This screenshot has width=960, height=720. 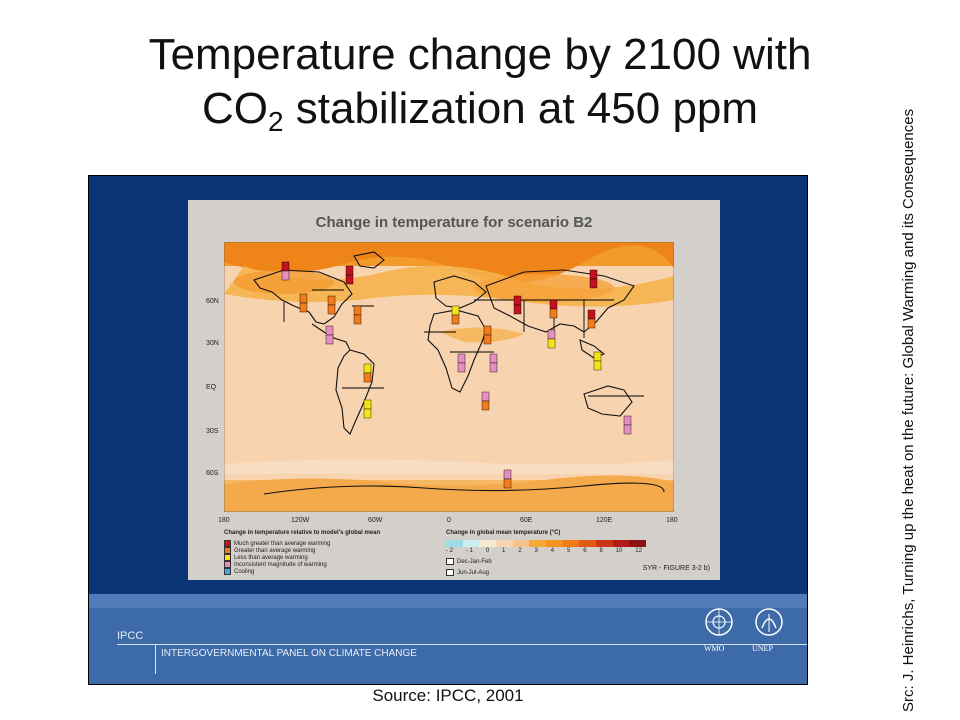 I want to click on wmo-unep-emblem-icon, so click(x=744, y=622).